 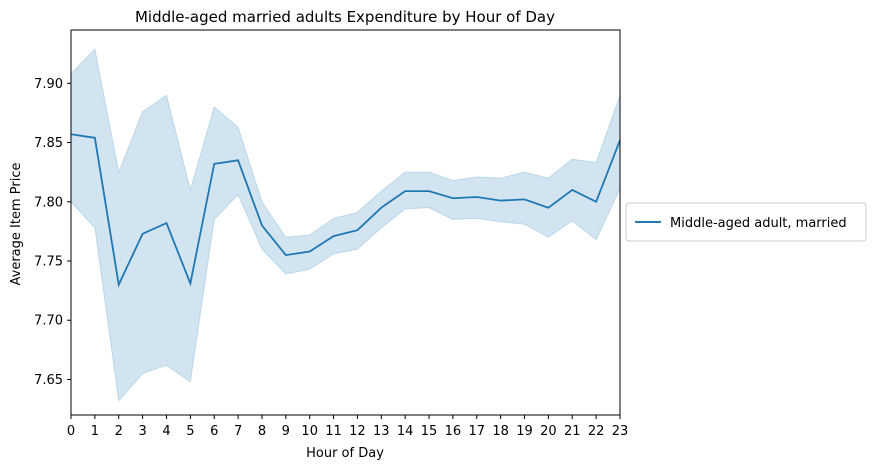 What do you see at coordinates (548, 431) in the screenshot?
I see `x-tick-label: 20` at bounding box center [548, 431].